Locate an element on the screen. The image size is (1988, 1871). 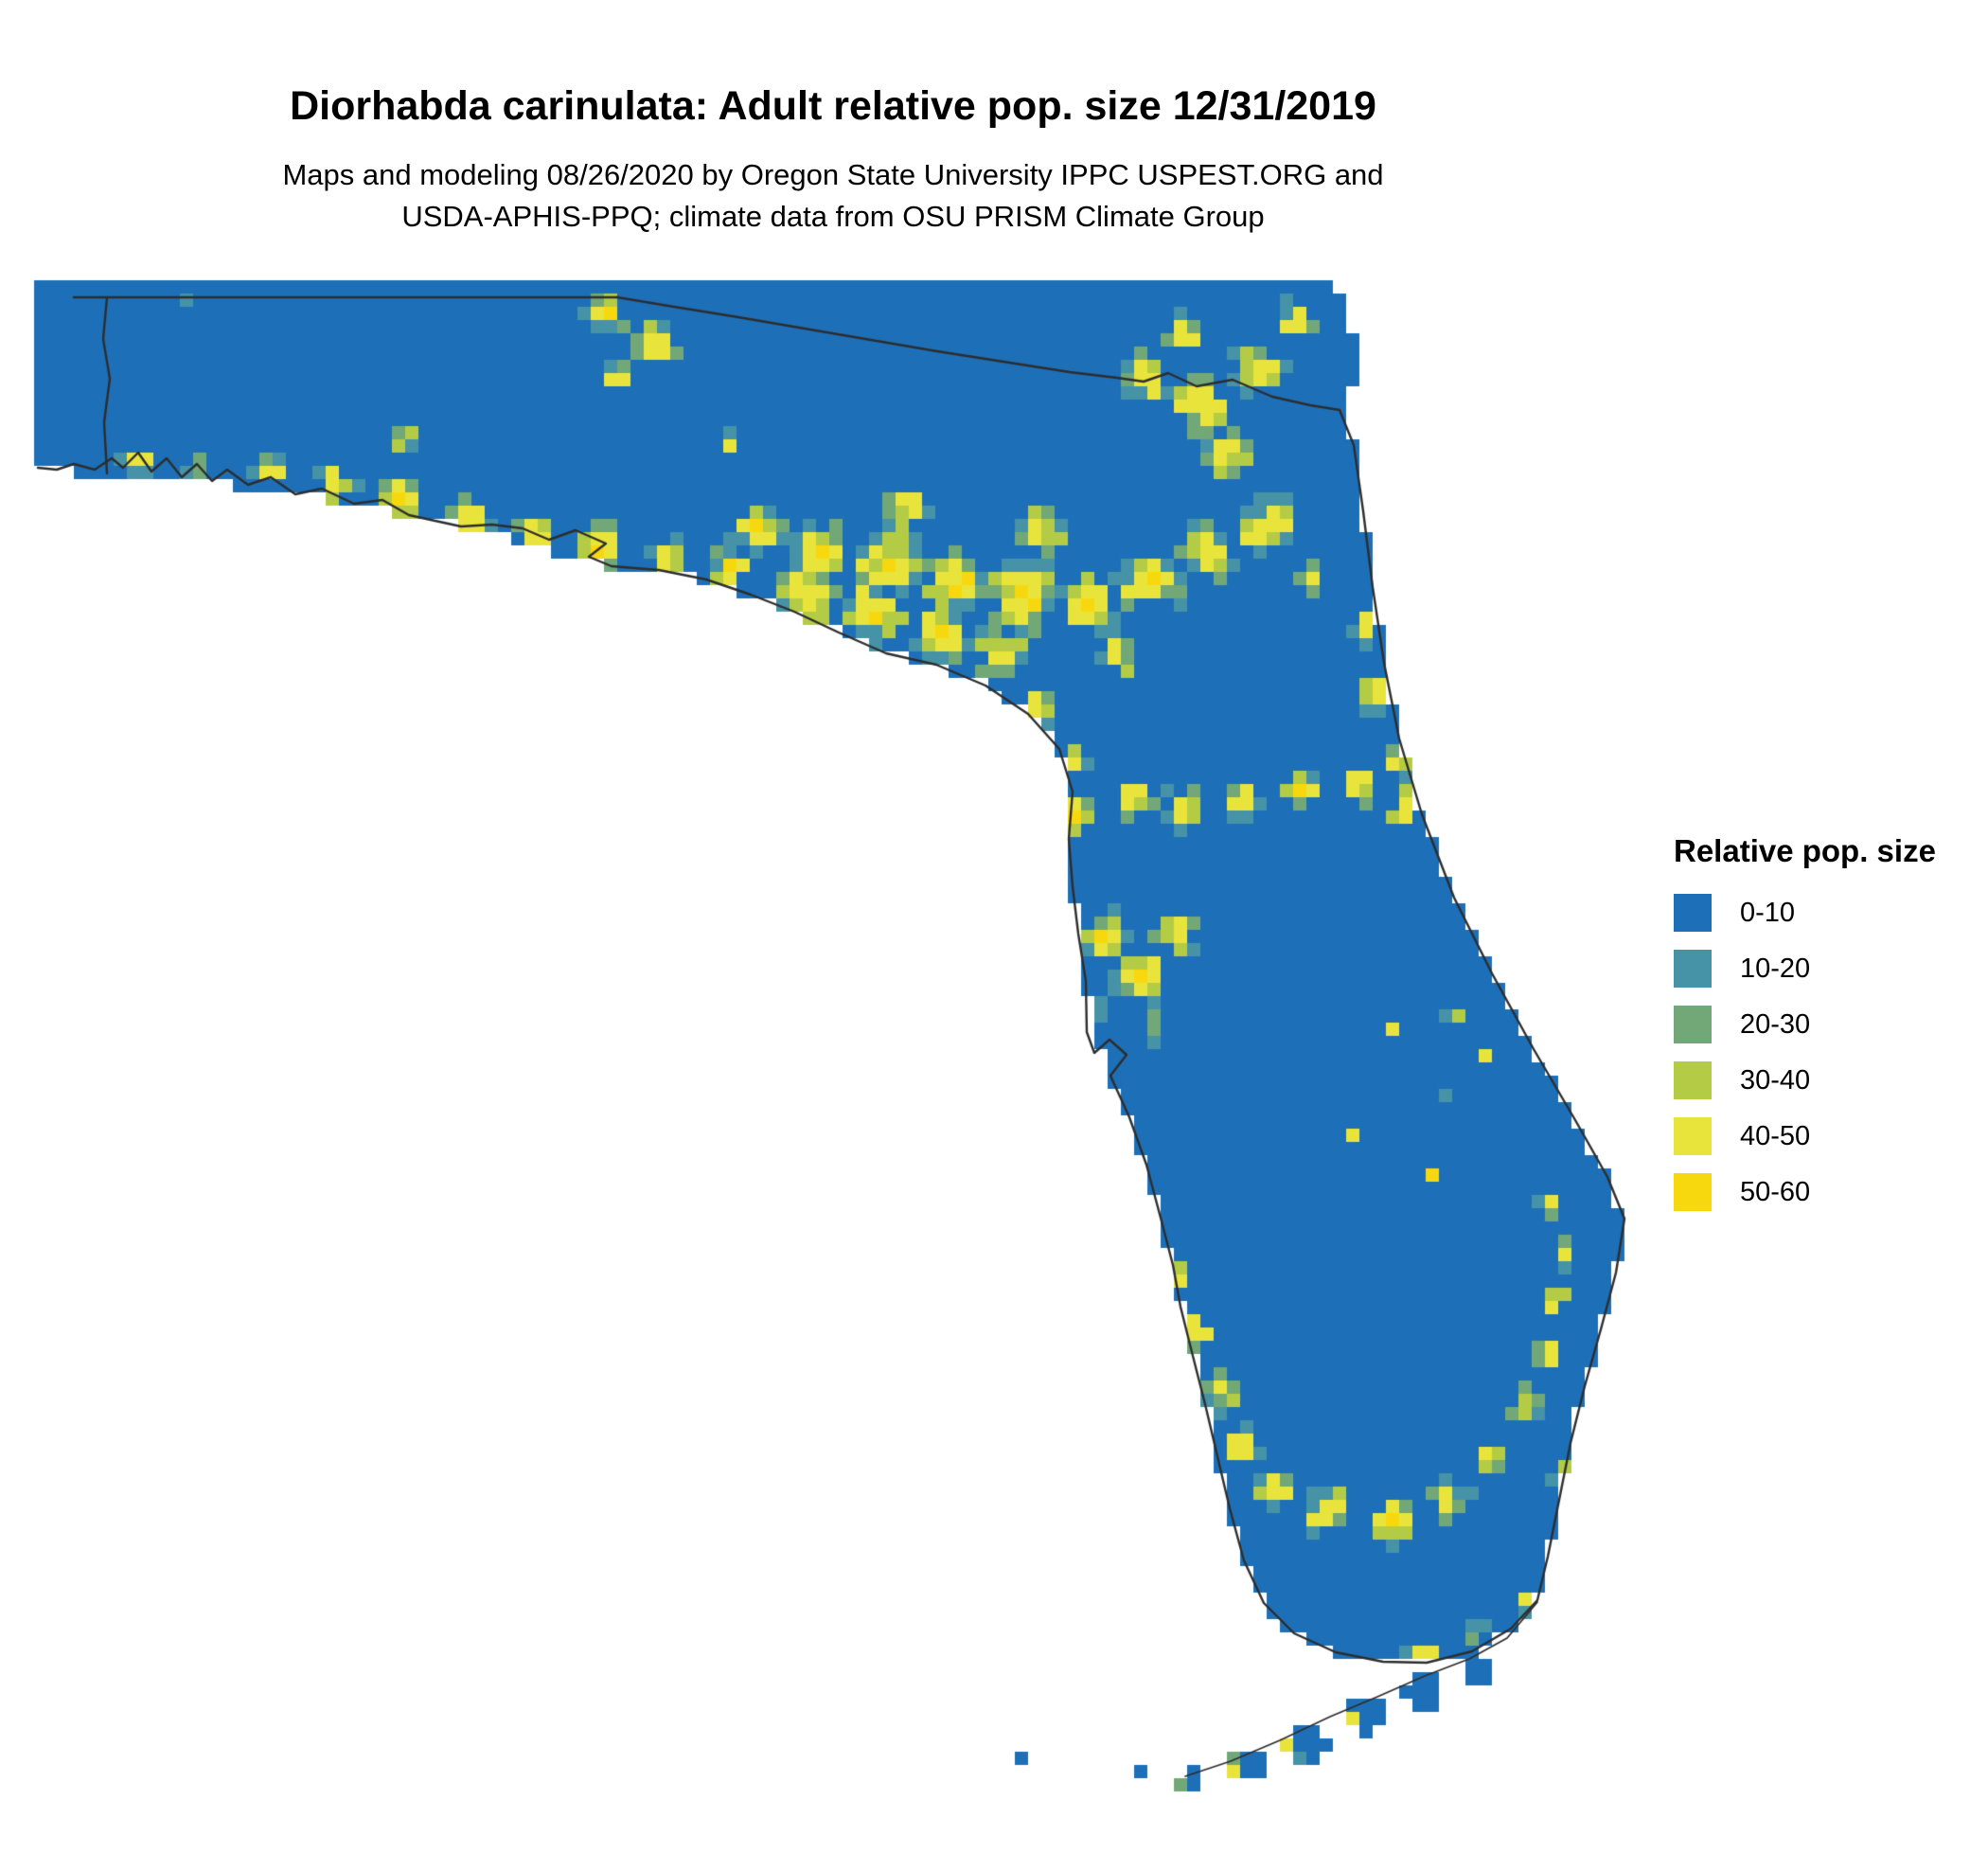
legend-item: 20-30 is located at coordinates (1805, 1024).